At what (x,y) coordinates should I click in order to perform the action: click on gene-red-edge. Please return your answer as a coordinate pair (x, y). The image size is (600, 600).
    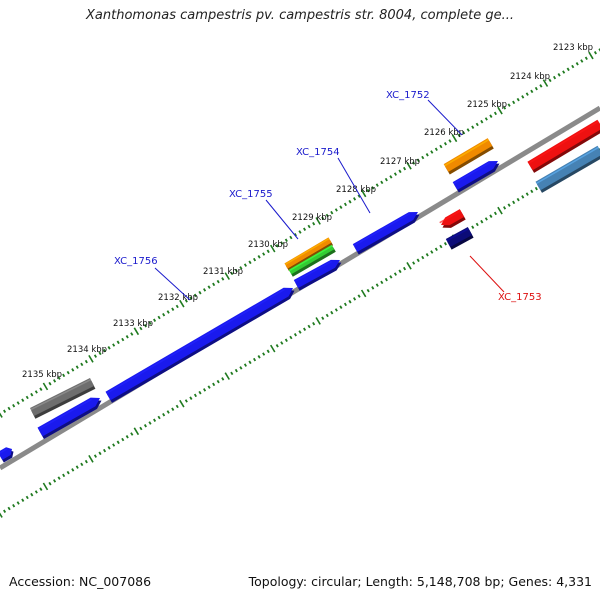
    Looking at the image, I should click on (563, 146).